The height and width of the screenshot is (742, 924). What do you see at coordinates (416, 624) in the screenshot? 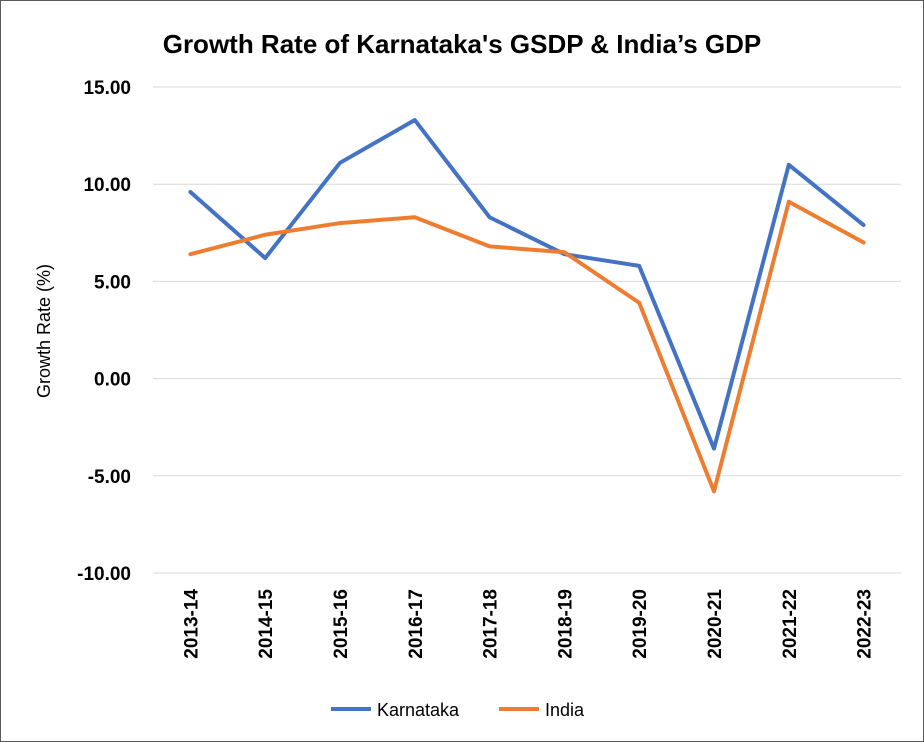
I see `x-tick-label: 2016-17` at bounding box center [416, 624].